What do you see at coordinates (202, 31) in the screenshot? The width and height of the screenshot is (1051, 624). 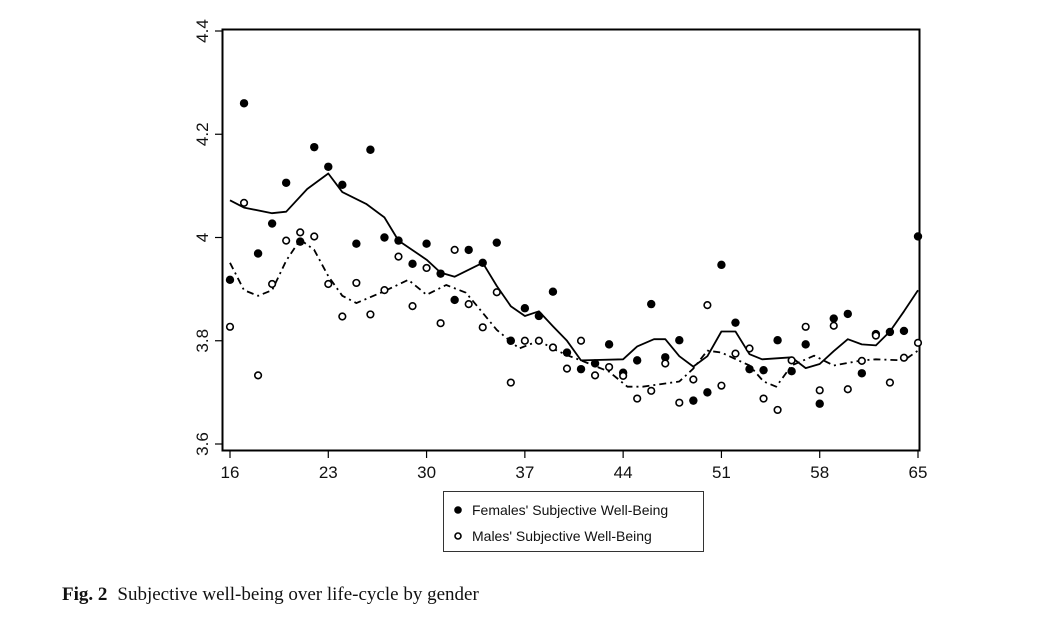 I see `y-tick-label: 4.4` at bounding box center [202, 31].